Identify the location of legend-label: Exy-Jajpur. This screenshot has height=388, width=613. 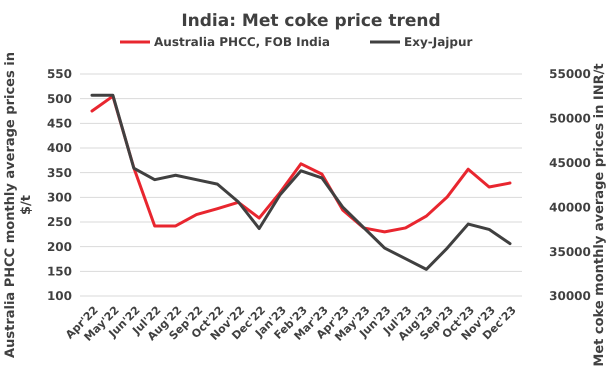
(438, 42).